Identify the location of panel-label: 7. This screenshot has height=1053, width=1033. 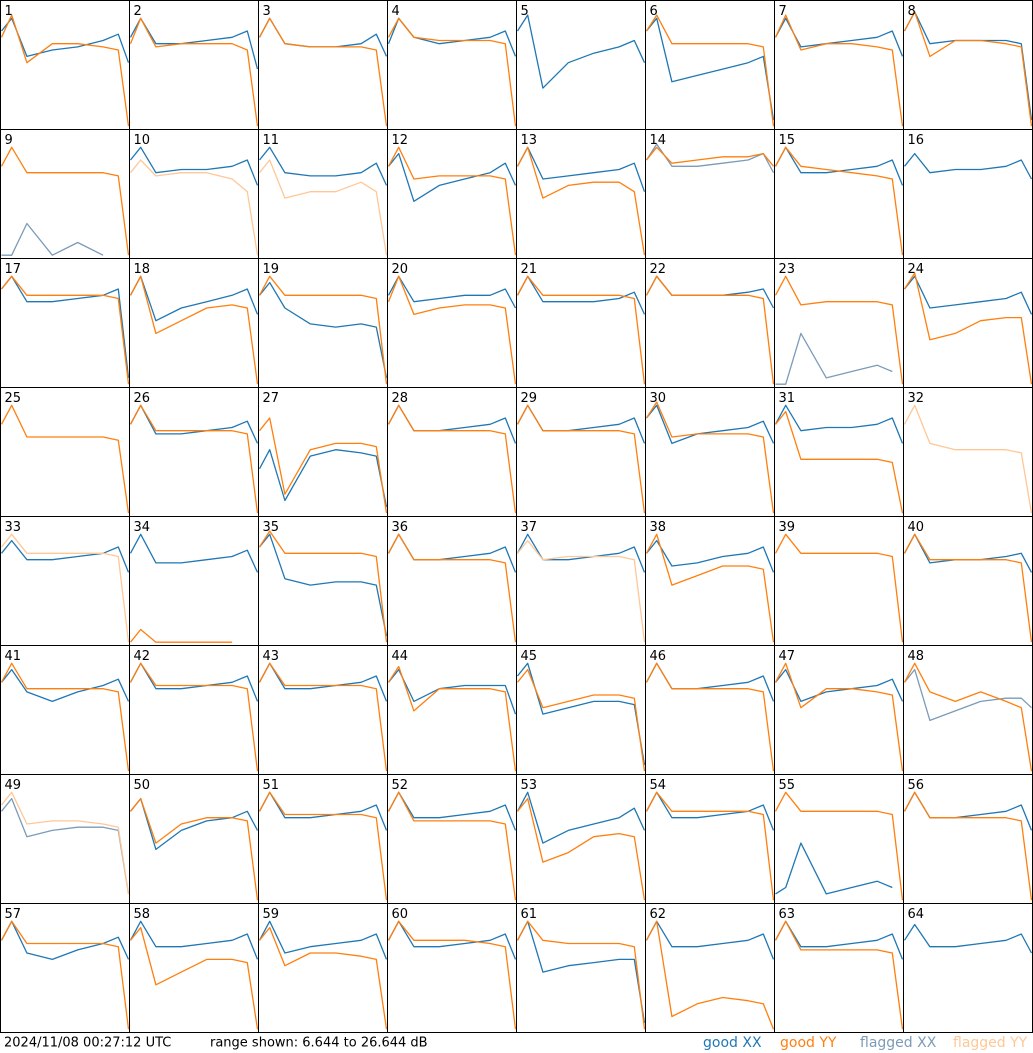
(783, 11).